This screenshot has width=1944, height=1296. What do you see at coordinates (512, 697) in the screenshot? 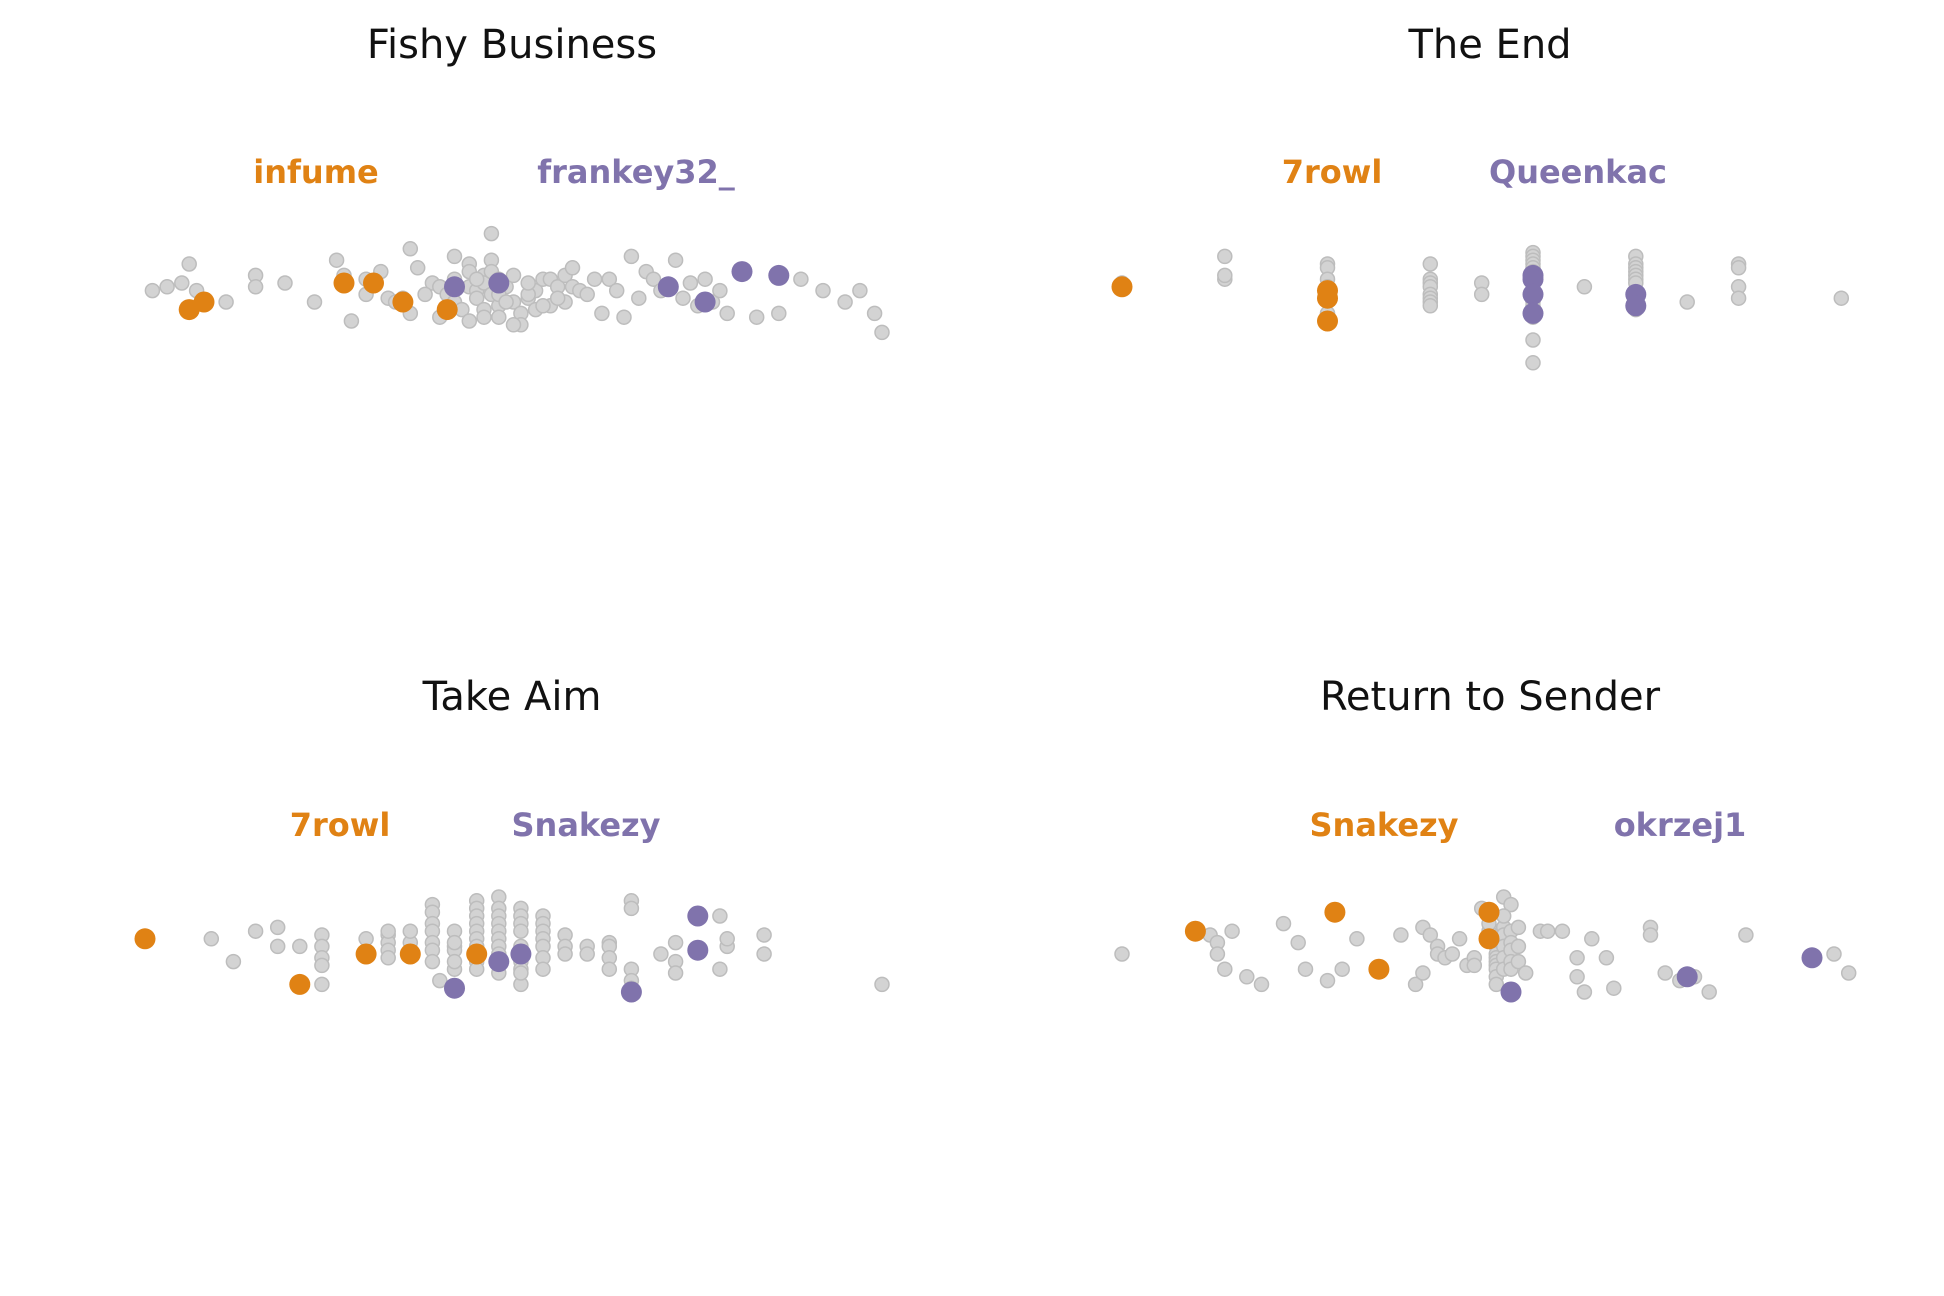
I see `panel-title: Take Aim` at bounding box center [512, 697].